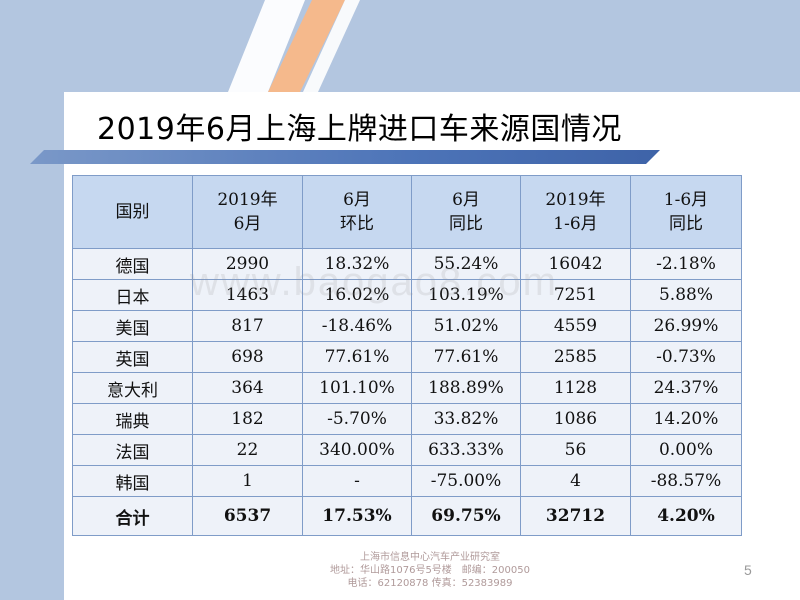 The height and width of the screenshot is (600, 800). Describe the element at coordinates (247, 388) in the screenshot. I see `table-cell: 364` at that location.